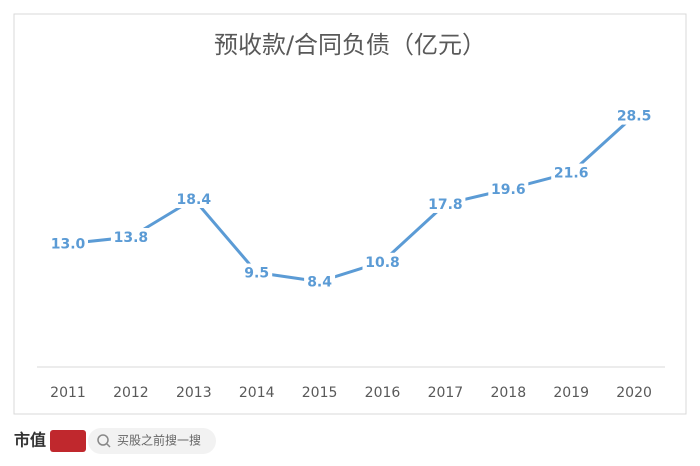 The image size is (700, 466). Describe the element at coordinates (350, 45) in the screenshot. I see `chart-title: 预收款/合同负债（亿元）` at that location.